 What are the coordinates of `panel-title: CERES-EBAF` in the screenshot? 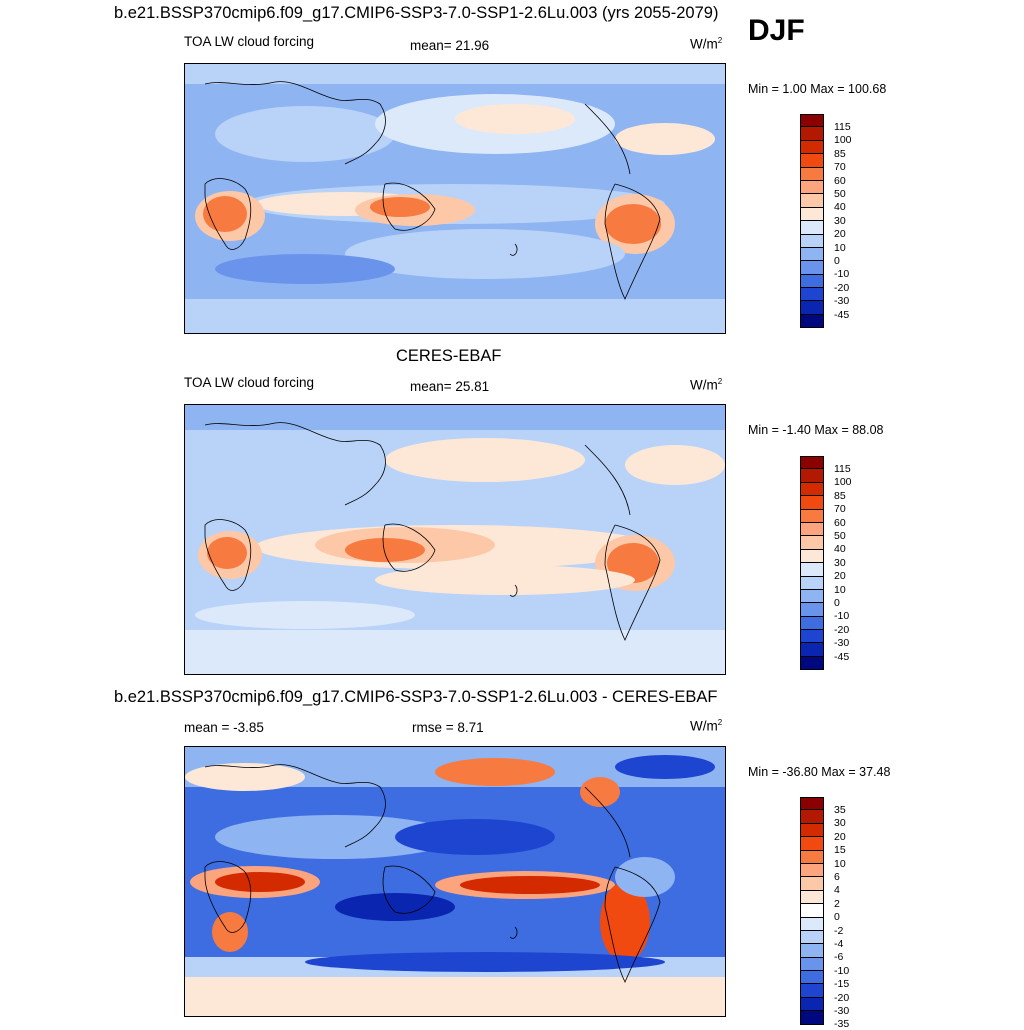 It's located at (449, 356).